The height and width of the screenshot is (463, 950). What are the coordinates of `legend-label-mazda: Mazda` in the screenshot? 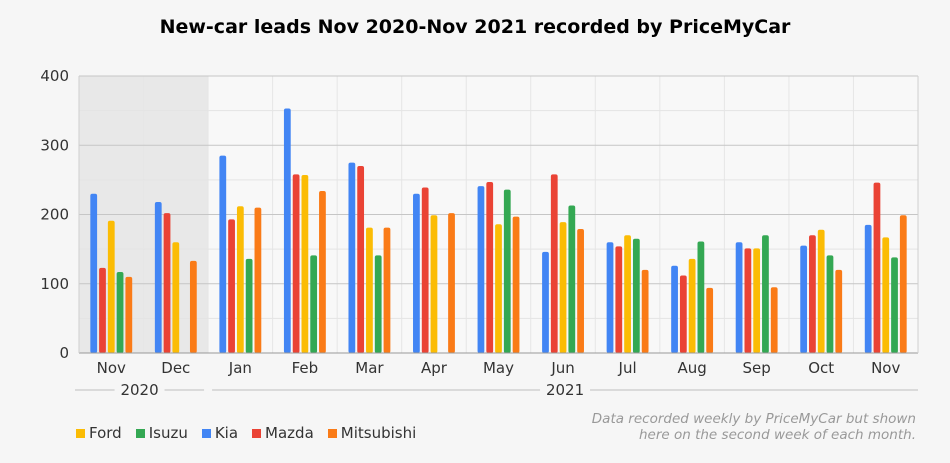 It's located at (289, 433).